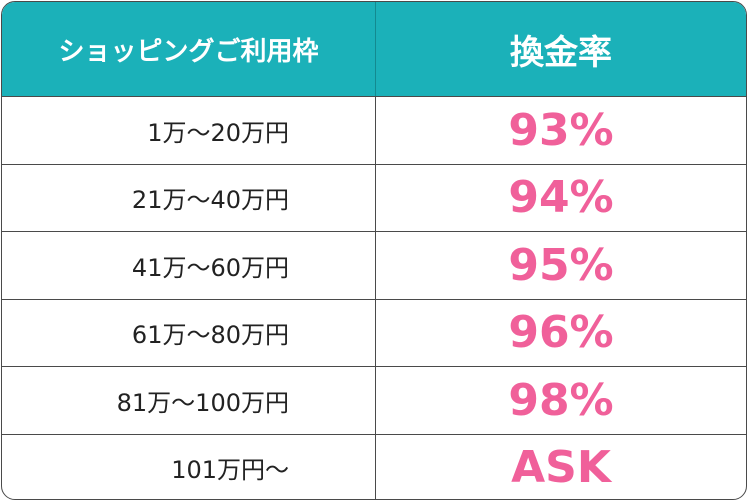  I want to click on table-row: 1万〜20万円 93%, so click(374, 130).